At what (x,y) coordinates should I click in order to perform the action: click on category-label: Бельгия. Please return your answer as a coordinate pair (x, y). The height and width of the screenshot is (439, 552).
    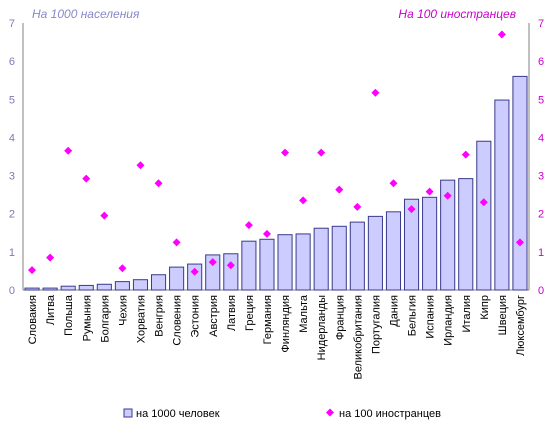
    Looking at the image, I should click on (413, 315).